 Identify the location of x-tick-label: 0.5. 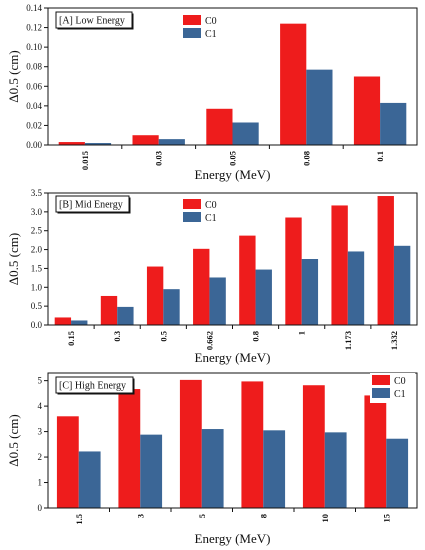
(163, 336).